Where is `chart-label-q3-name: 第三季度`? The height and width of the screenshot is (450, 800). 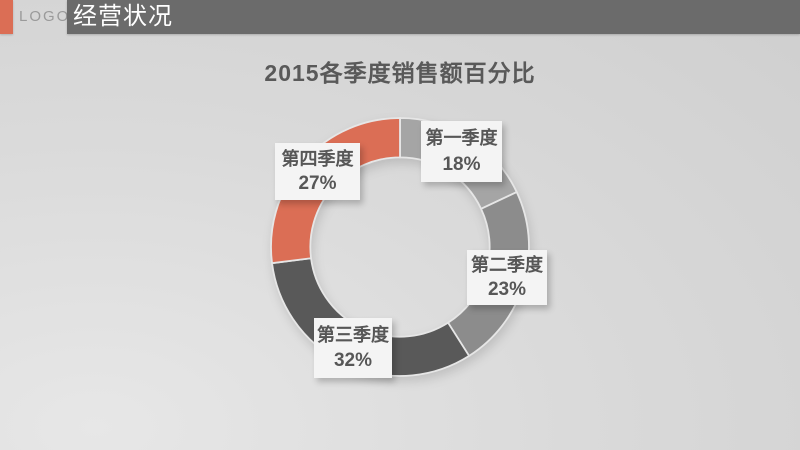
chart-label-q3-name: 第三季度 is located at coordinates (353, 334).